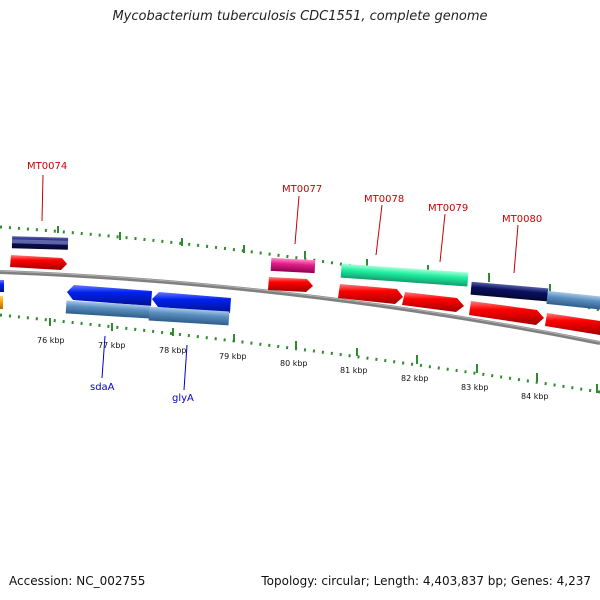 Image resolution: width=600 pixels, height=600 pixels. Describe the element at coordinates (384, 199) in the screenshot. I see `locus-label-MT0078: MT0078` at that location.